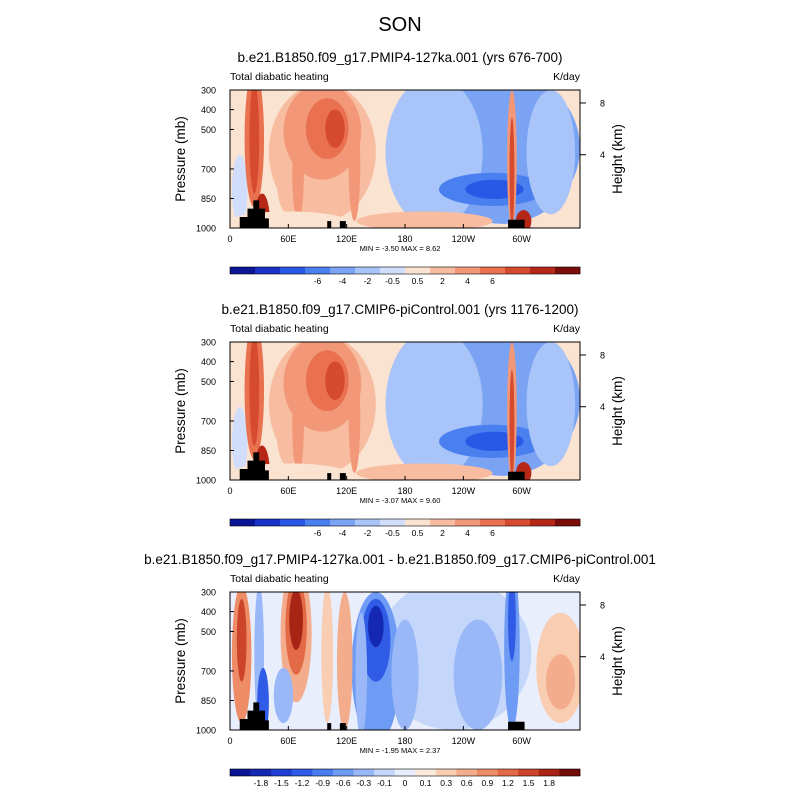 The image size is (800, 805). I want to click on contour-field, so click(405, 661).